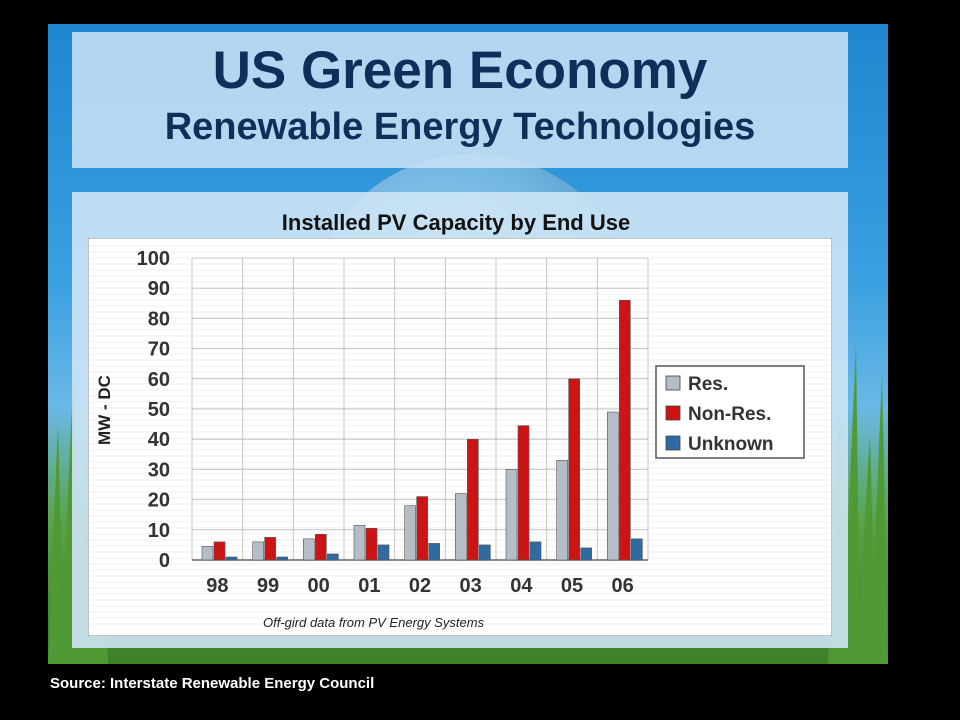  Describe the element at coordinates (159, 350) in the screenshot. I see `y-tick-label: 70` at that location.